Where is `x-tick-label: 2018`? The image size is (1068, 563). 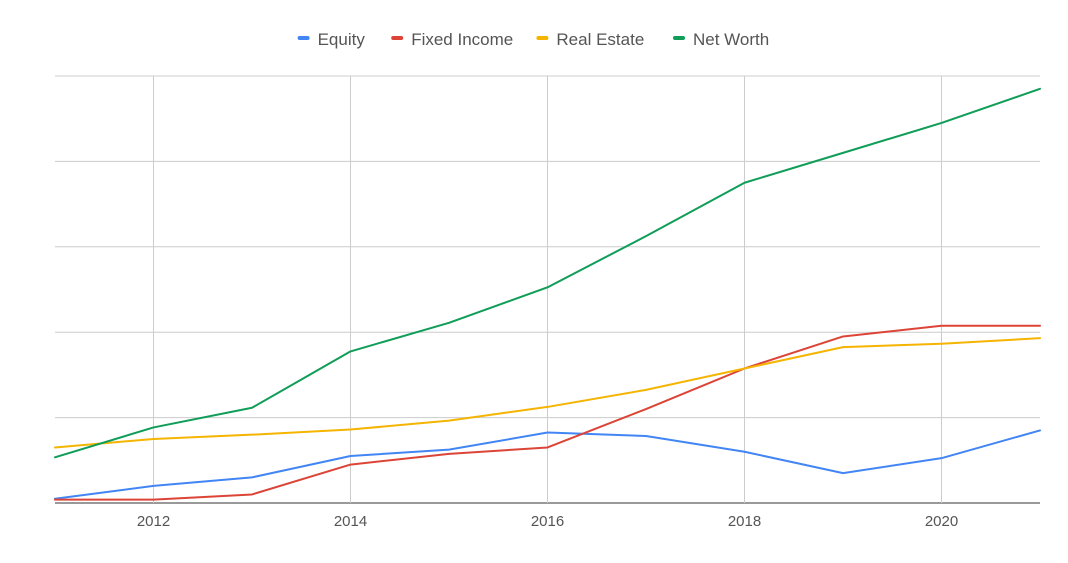
x-tick-label: 2018 is located at coordinates (744, 521).